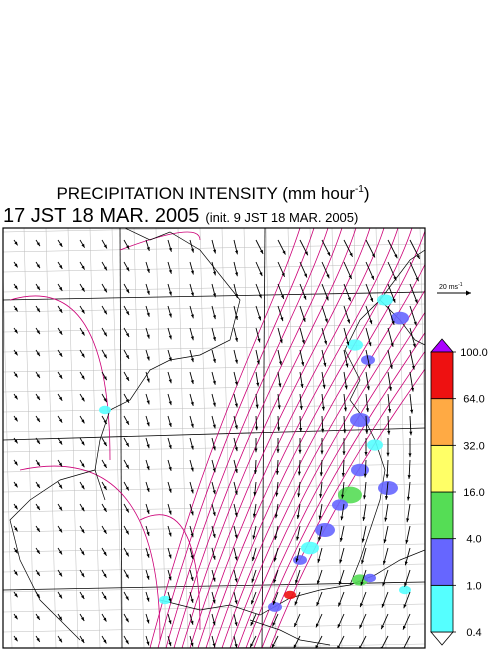 The height and width of the screenshot is (650, 500). I want to click on scale-arrow-head, so click(468, 293).